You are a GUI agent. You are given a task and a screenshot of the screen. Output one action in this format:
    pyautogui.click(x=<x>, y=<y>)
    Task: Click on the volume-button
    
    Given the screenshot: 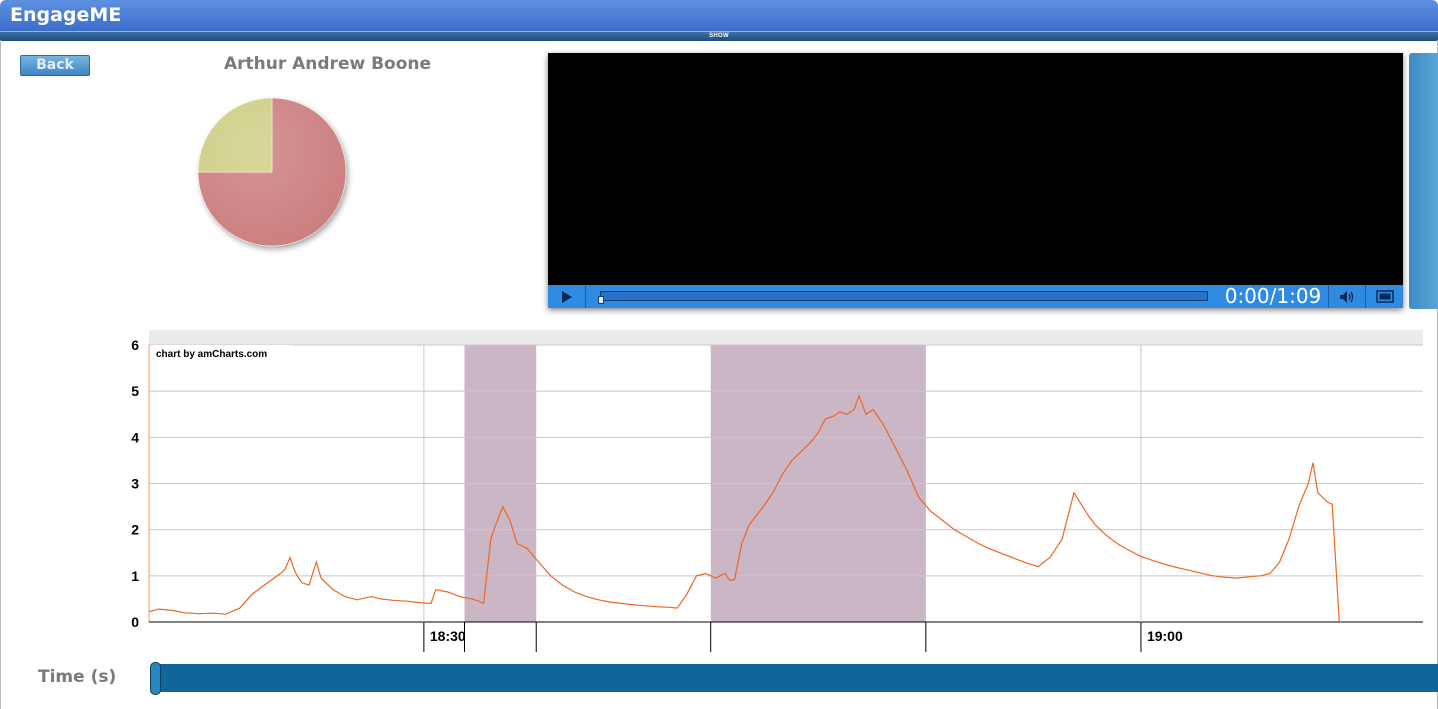 What is the action you would take?
    pyautogui.click(x=1346, y=296)
    